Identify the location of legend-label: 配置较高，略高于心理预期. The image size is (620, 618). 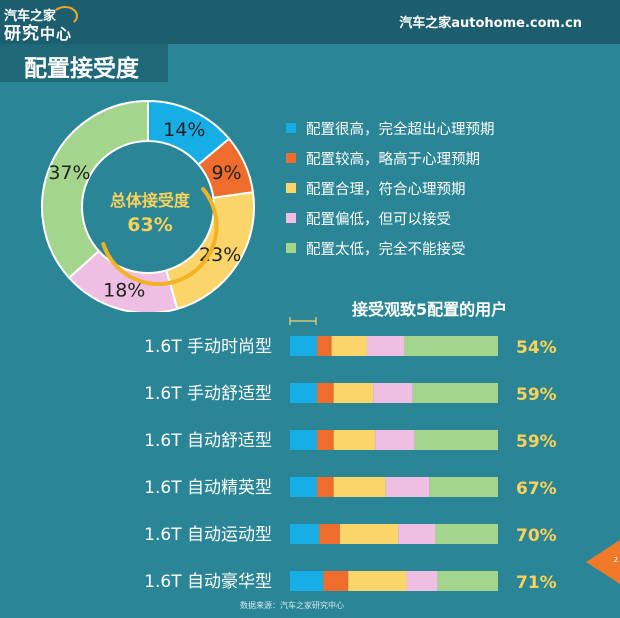
(393, 160).